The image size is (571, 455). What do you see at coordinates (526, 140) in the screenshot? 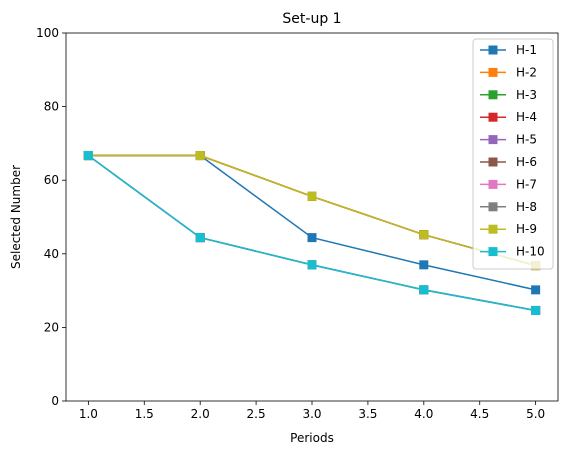
I see `legend-label-h-5: H-5` at bounding box center [526, 140].